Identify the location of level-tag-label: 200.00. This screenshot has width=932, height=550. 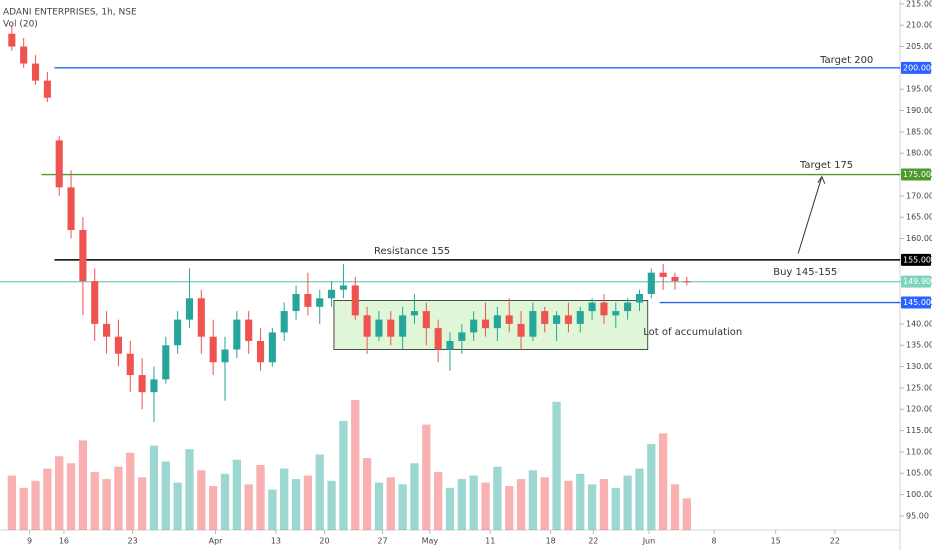
(917, 67).